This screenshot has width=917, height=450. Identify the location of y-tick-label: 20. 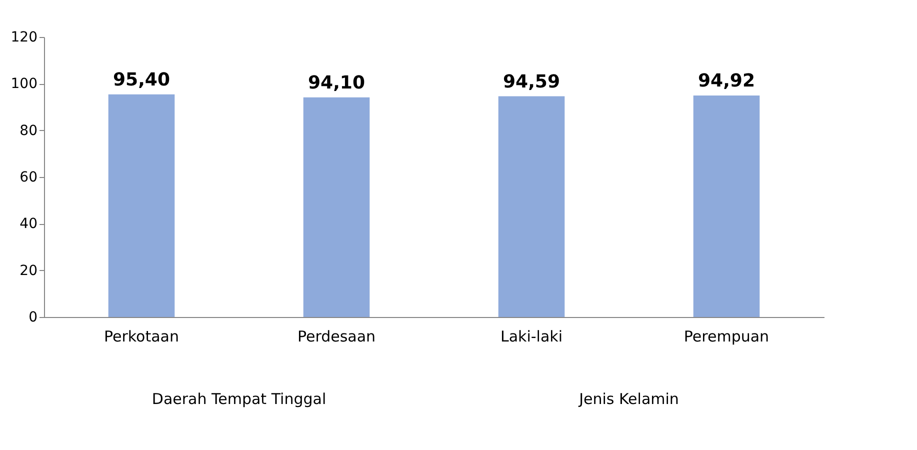
(29, 270).